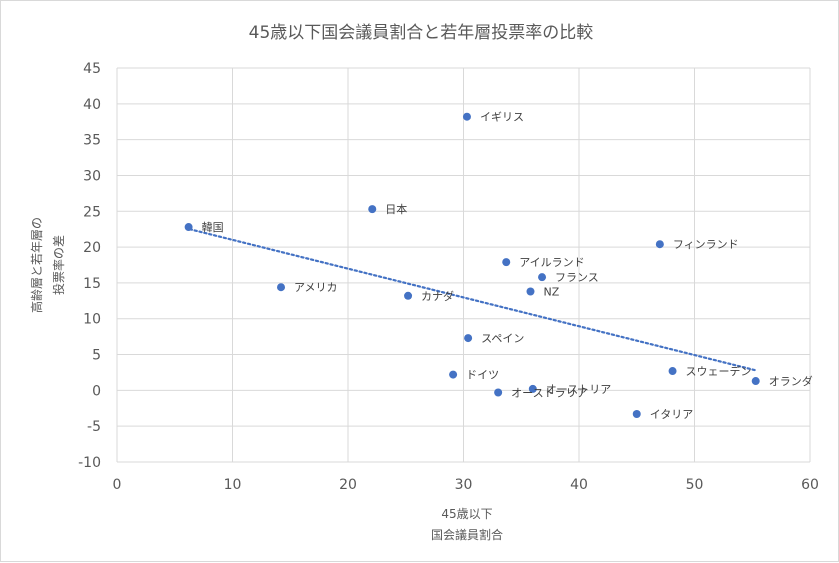 This screenshot has width=839, height=563. I want to click on x-tick-label: 50, so click(695, 485).